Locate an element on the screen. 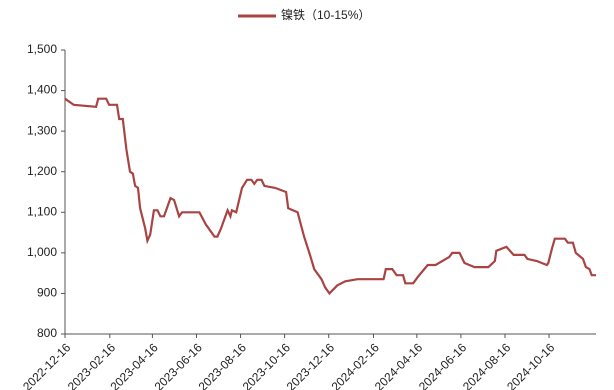  y-tick-label: 1,000 is located at coordinates (42, 252).